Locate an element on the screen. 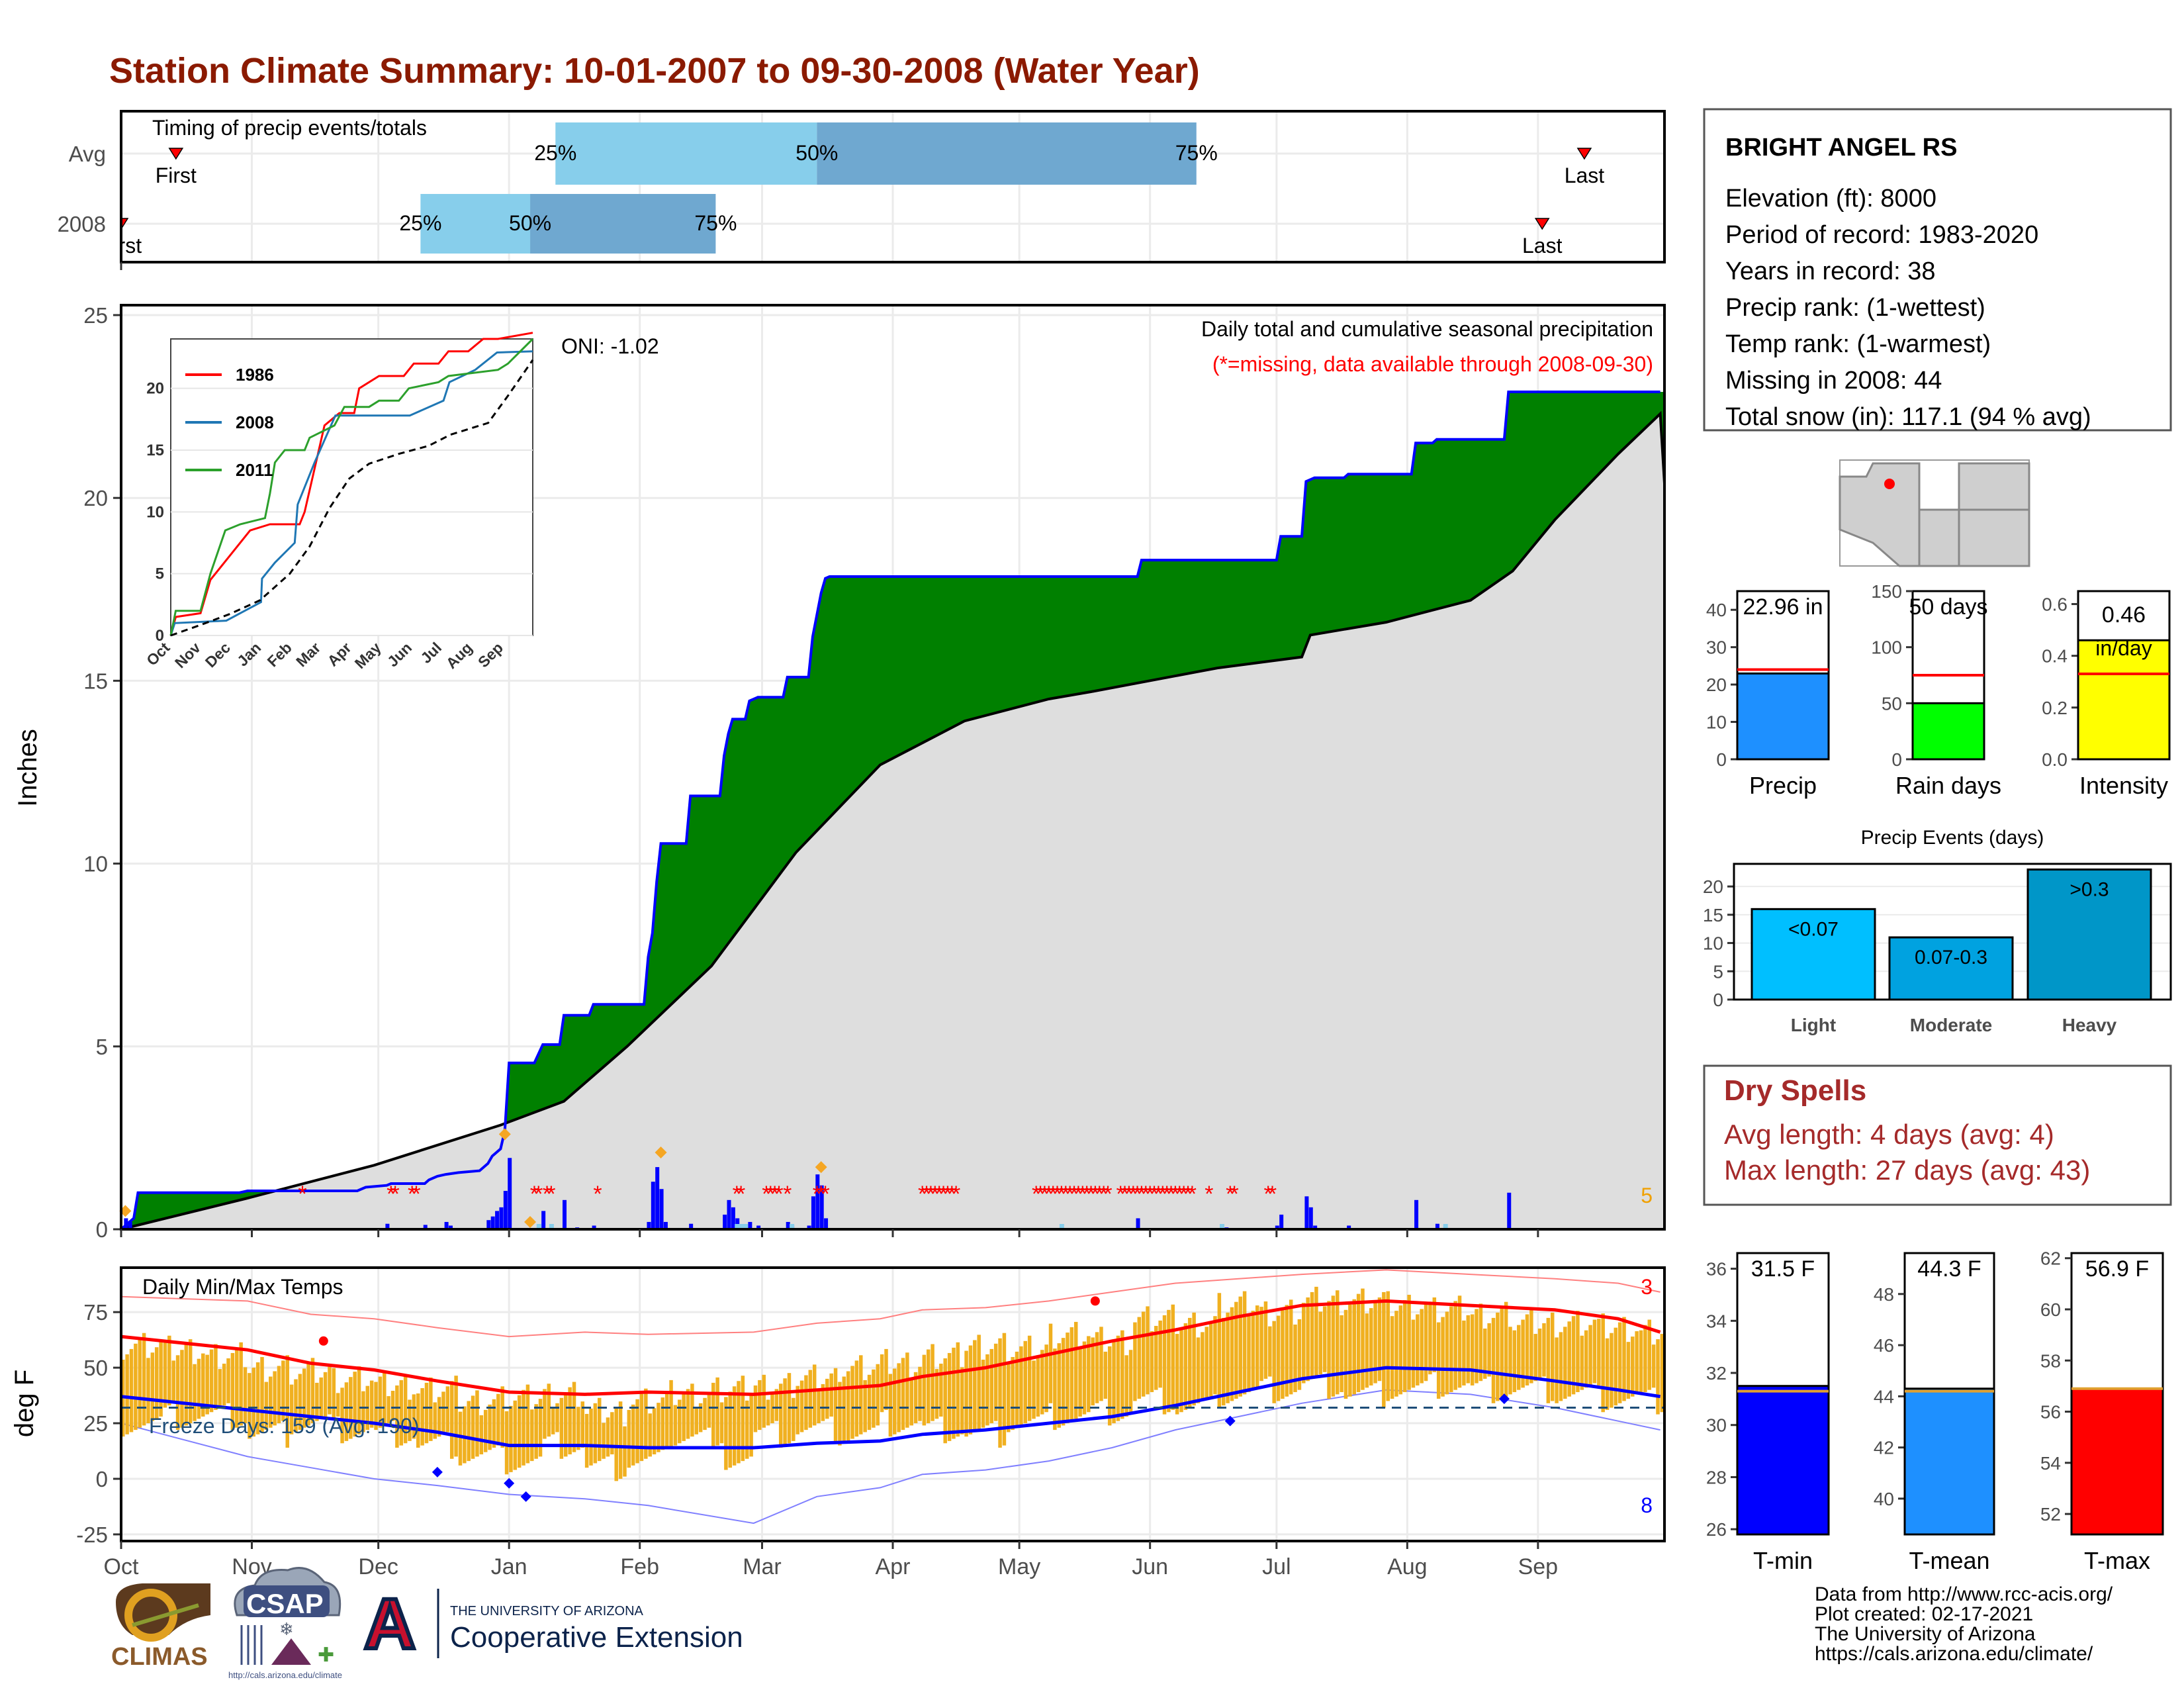 Image resolution: width=2184 pixels, height=1688 pixels. y-tick-label: 34 is located at coordinates (1716, 1321).